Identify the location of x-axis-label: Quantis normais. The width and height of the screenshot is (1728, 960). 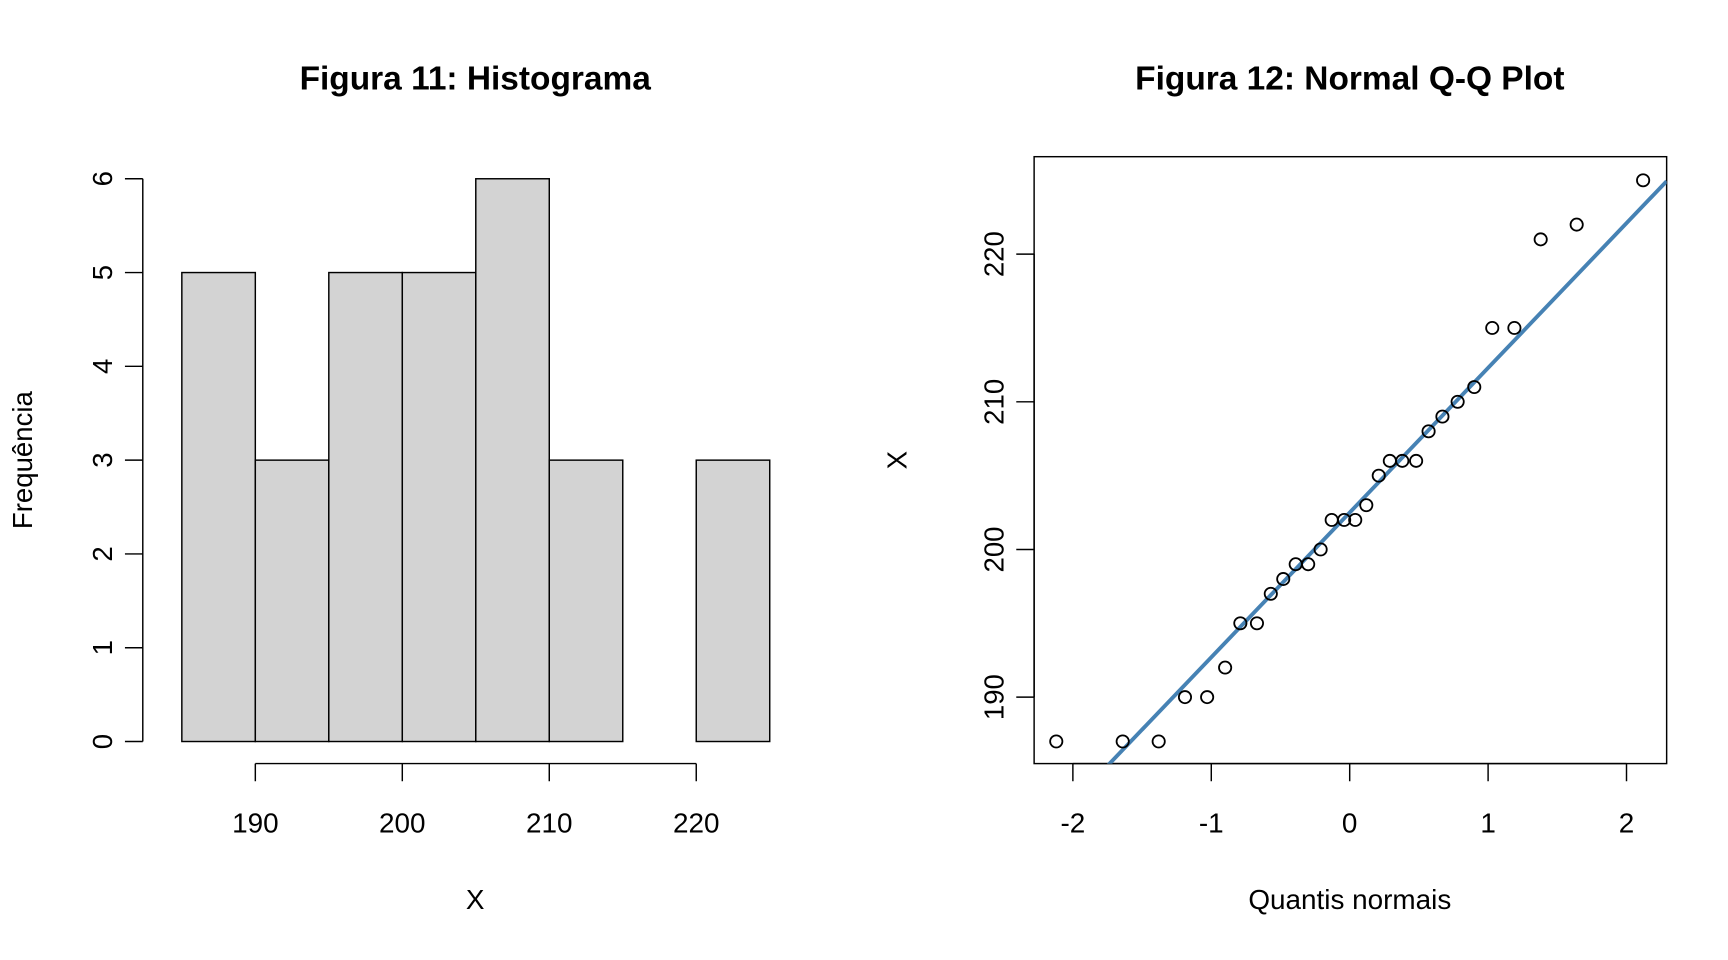
(1349, 899).